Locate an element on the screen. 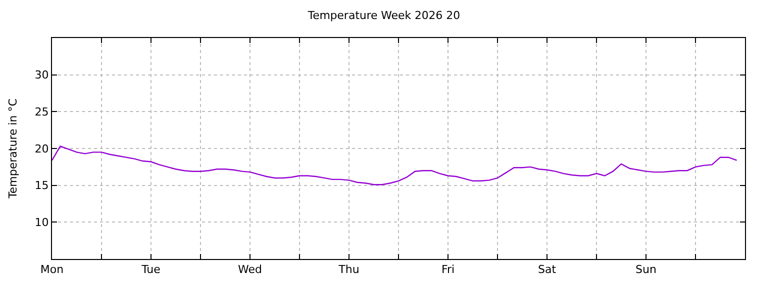 Image resolution: width=768 pixels, height=288 pixels. y-axis-title: Temperature in °C is located at coordinates (13, 149).